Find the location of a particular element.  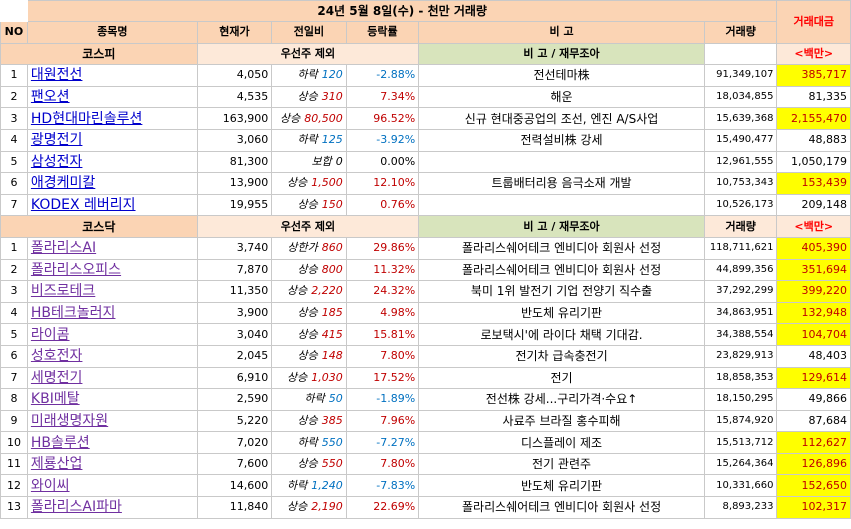

stock-name-link: KBI메탈 is located at coordinates (112, 399).